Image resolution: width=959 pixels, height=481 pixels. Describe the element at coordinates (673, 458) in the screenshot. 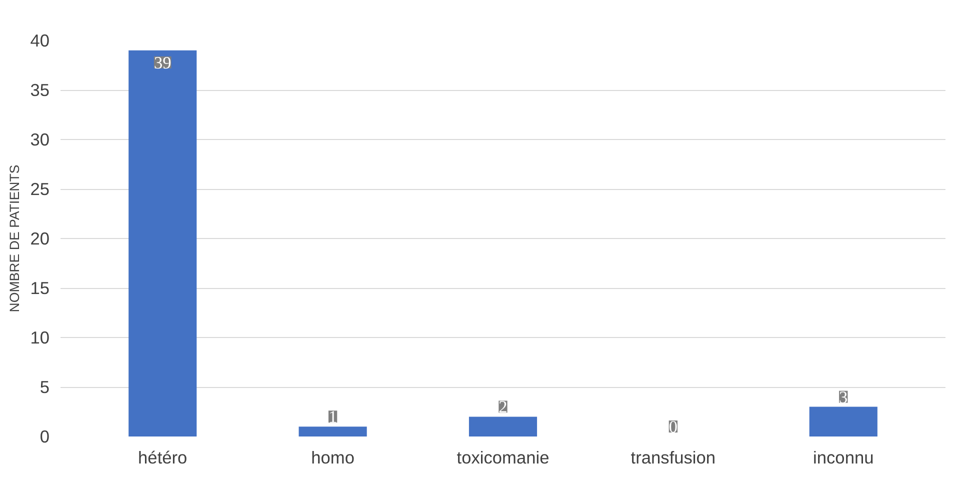

I see `x-tick-label: transfusion` at that location.